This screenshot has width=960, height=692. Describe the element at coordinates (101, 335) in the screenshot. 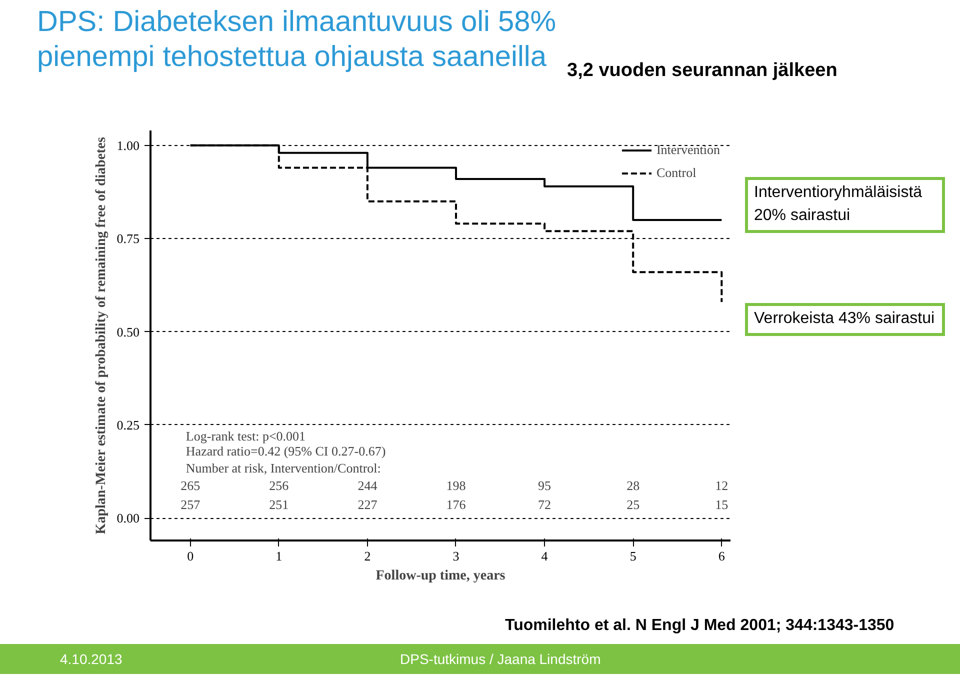

I see `y-axis-title: Kaplan-Meier estimate of probability of remaining free of diabetes` at that location.